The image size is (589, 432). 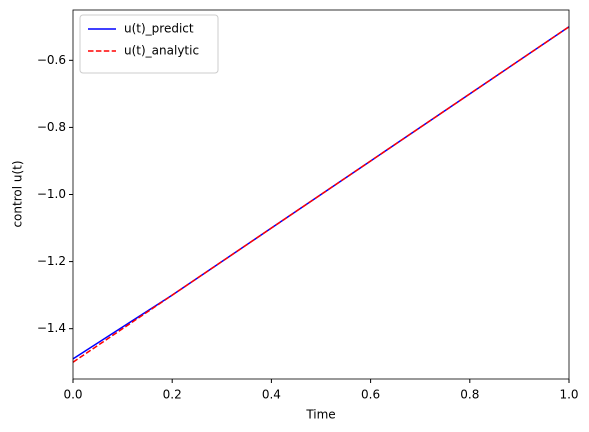 What do you see at coordinates (320, 415) in the screenshot?
I see `x-axis-label: Time` at bounding box center [320, 415].